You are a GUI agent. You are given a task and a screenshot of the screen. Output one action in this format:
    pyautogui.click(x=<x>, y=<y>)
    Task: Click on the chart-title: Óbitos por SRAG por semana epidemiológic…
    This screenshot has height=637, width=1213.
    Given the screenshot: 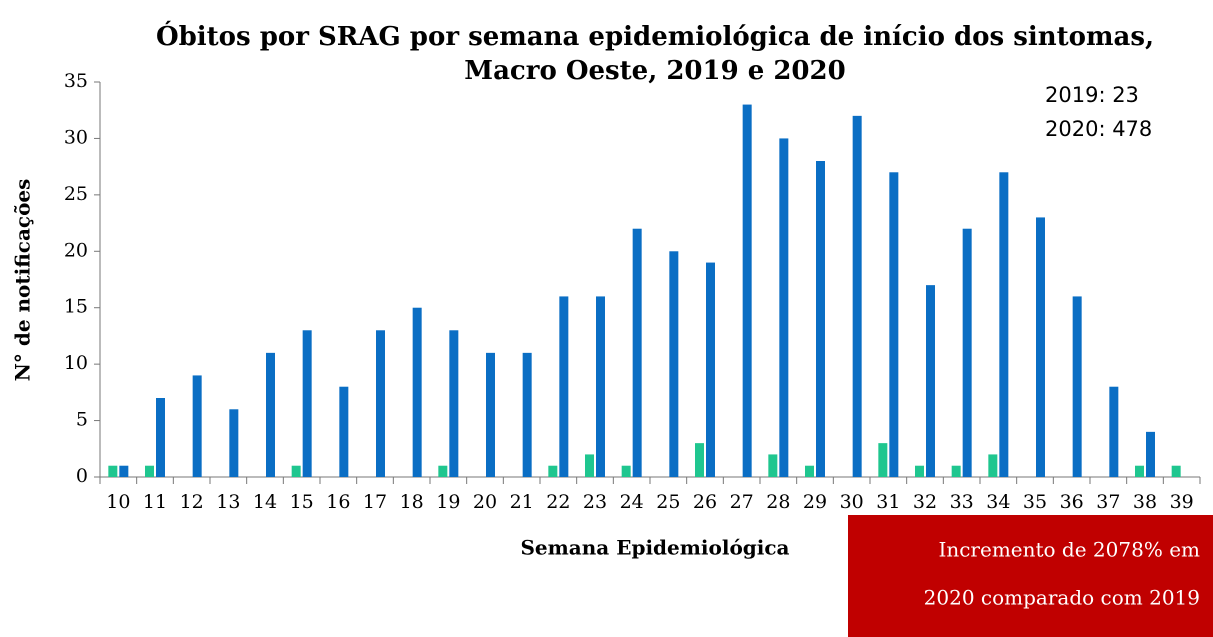 What is the action you would take?
    pyautogui.click(x=655, y=36)
    